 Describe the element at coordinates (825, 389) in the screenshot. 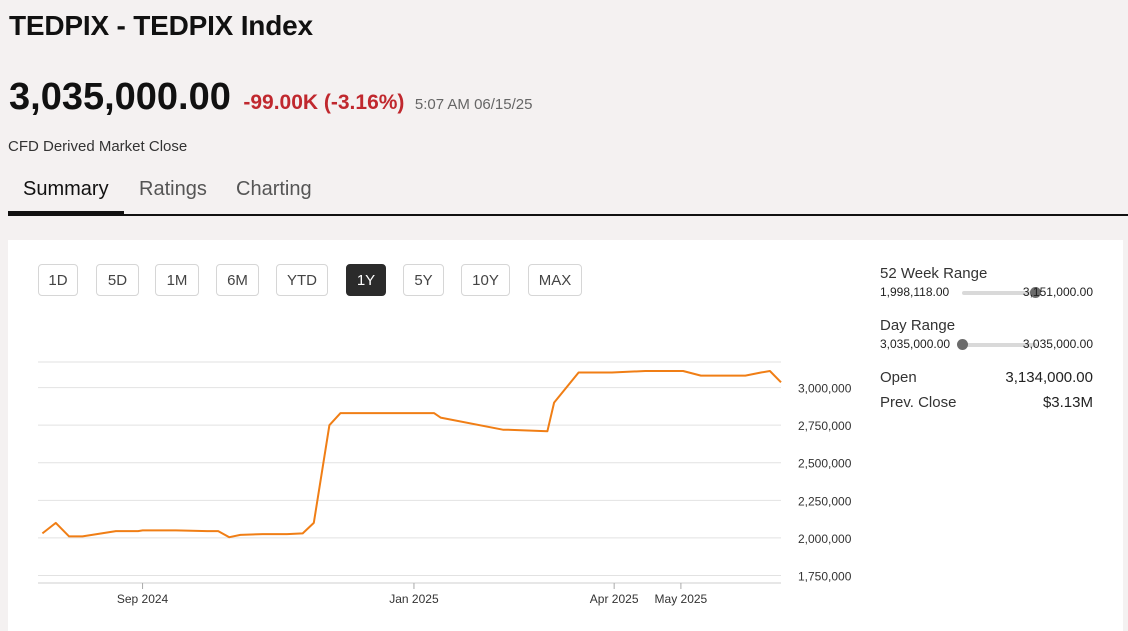

I see `y-tick-label: 3,000,000` at that location.